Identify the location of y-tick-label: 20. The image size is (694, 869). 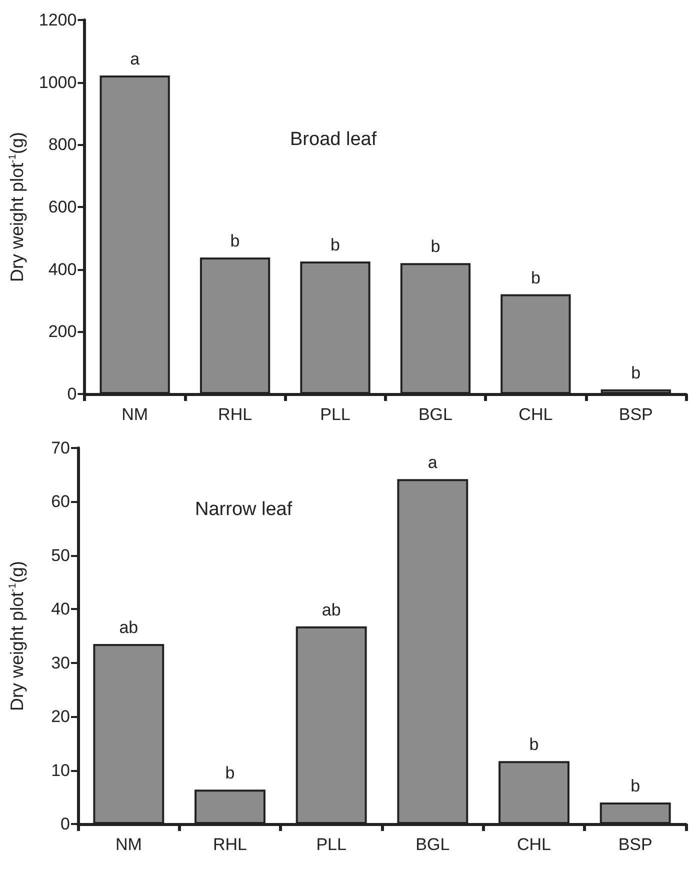
(60, 716).